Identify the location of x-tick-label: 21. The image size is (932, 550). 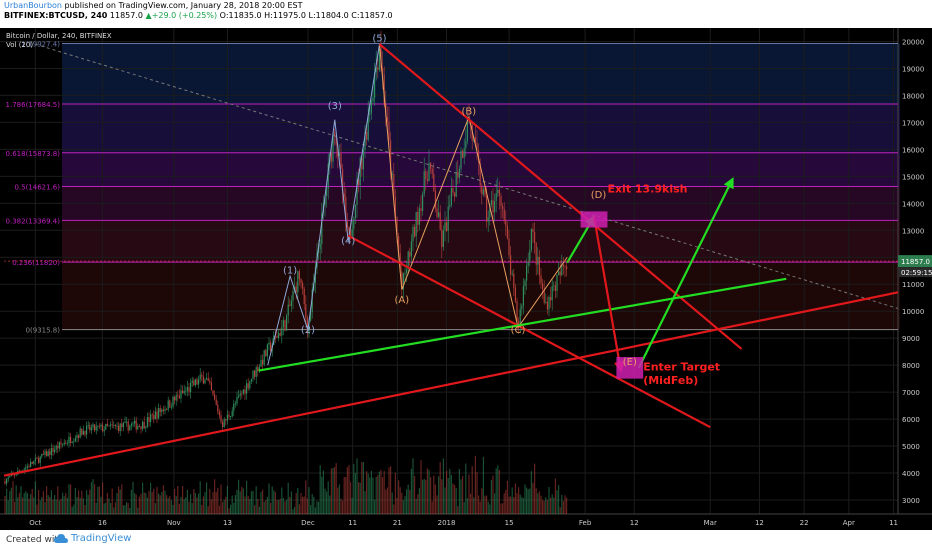
(397, 523).